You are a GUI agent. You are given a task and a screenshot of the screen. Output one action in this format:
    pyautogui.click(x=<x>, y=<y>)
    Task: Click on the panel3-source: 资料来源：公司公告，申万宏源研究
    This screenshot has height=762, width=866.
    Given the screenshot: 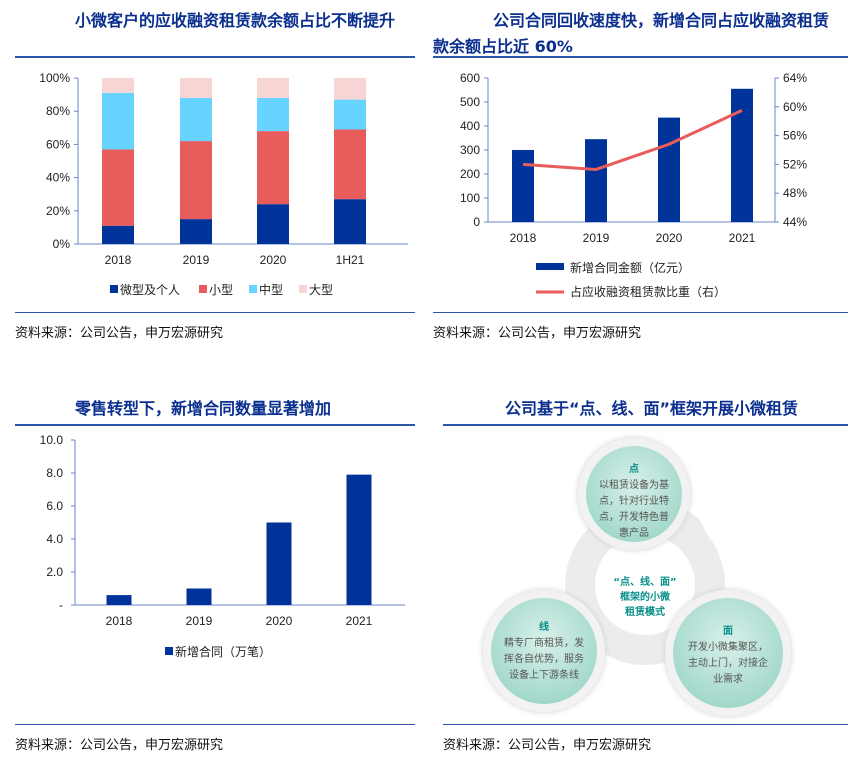 What is the action you would take?
    pyautogui.click(x=119, y=745)
    